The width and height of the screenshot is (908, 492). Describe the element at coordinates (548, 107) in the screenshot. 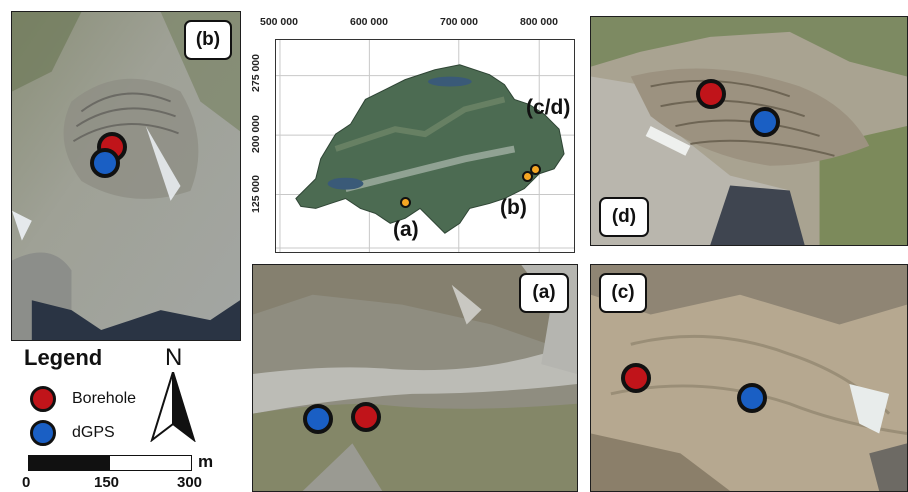

I see `site-label-cd: (c/d)` at that location.